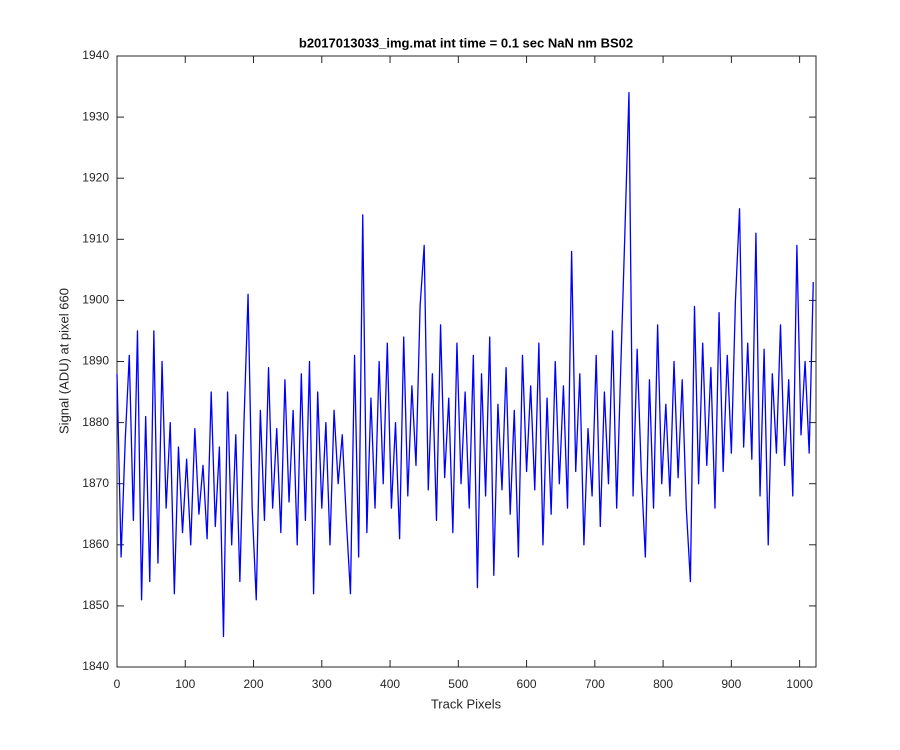 This screenshot has height=750, width=900. I want to click on x-tick-label: 100, so click(185, 684).